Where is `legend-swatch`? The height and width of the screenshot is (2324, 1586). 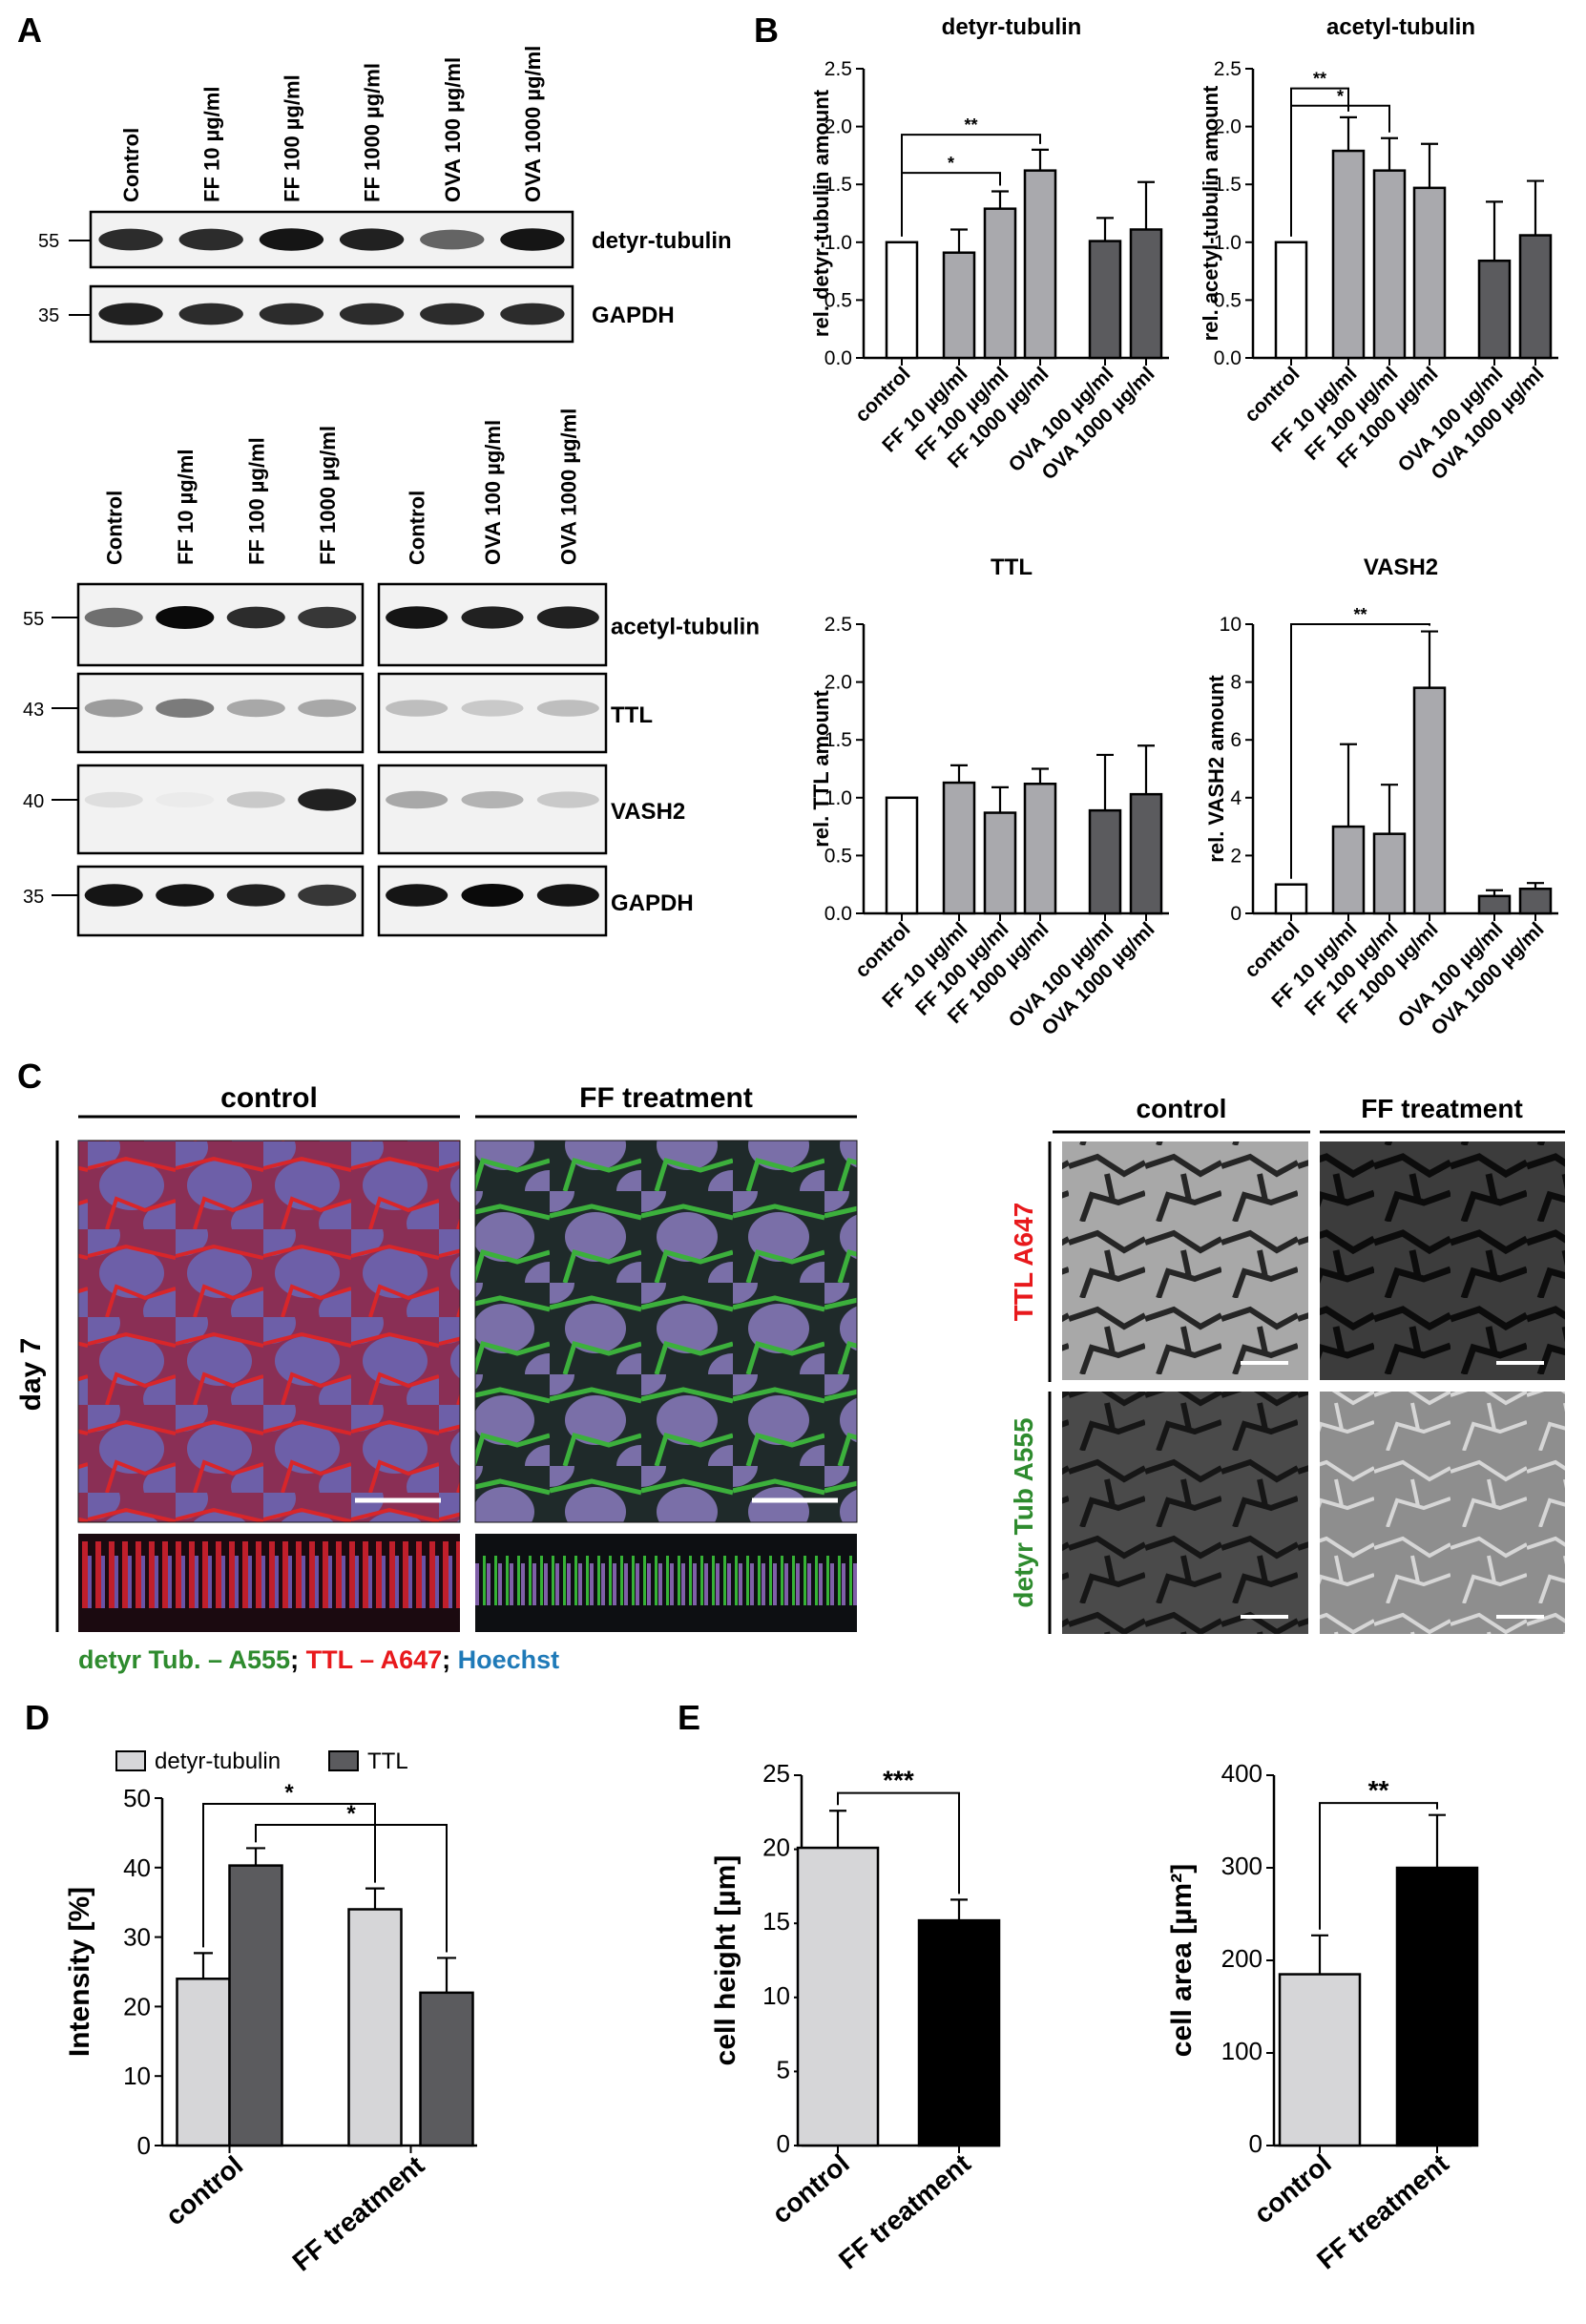 legend-swatch is located at coordinates (130, 1761).